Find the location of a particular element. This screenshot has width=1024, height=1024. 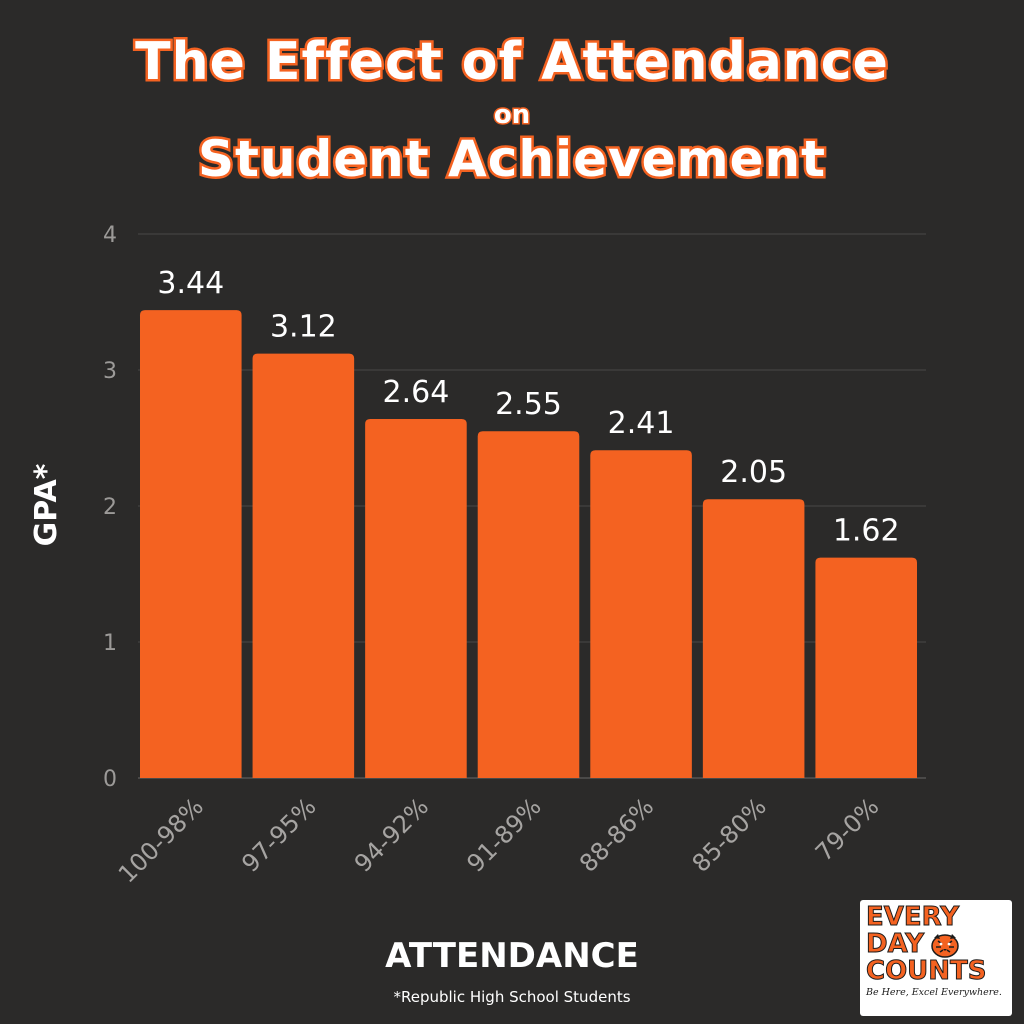

logo-line-every: EVERY is located at coordinates (913, 917).